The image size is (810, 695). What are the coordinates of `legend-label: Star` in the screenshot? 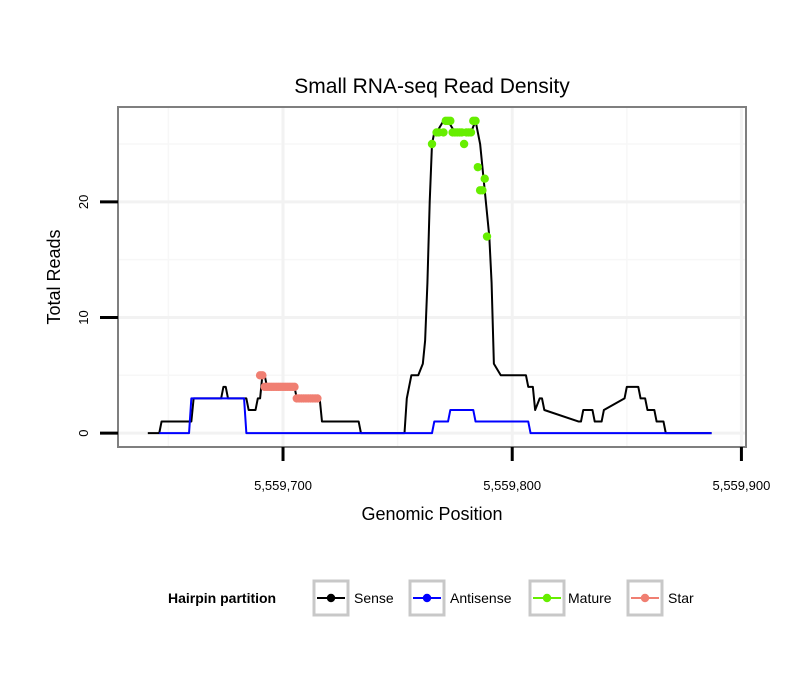 It's located at (681, 598).